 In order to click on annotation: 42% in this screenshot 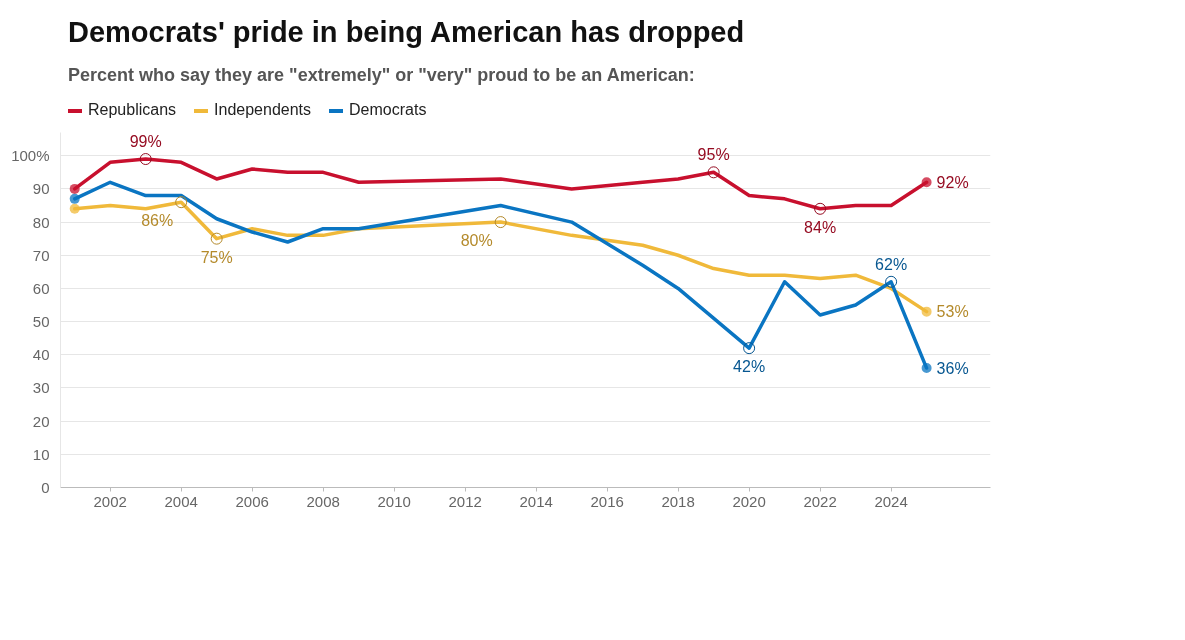, I will do `click(749, 367)`.